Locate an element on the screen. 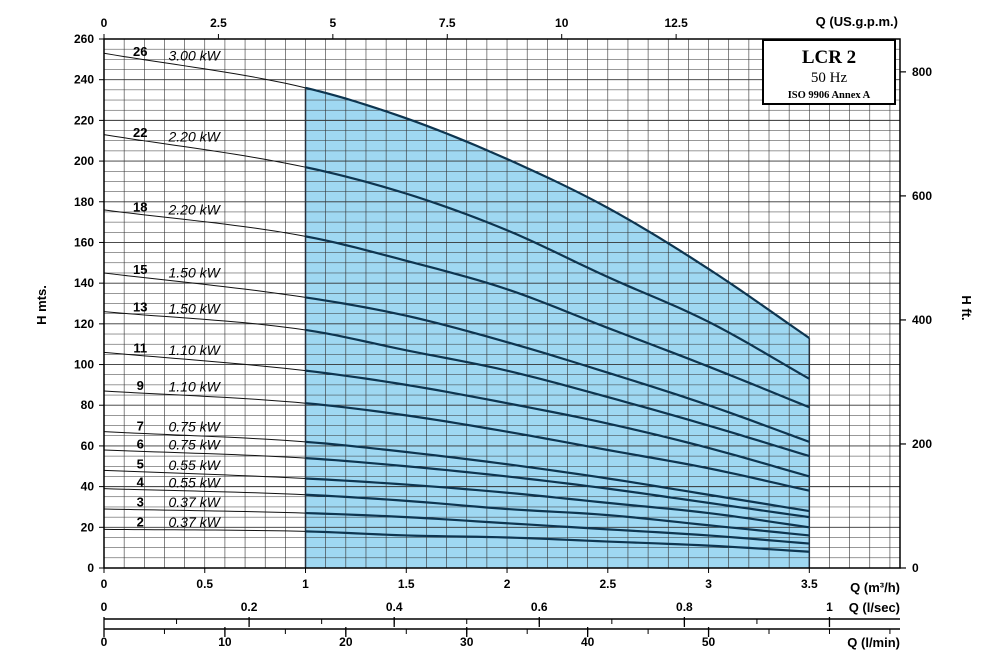  secondary-tick-label: 0.2 is located at coordinates (249, 607).